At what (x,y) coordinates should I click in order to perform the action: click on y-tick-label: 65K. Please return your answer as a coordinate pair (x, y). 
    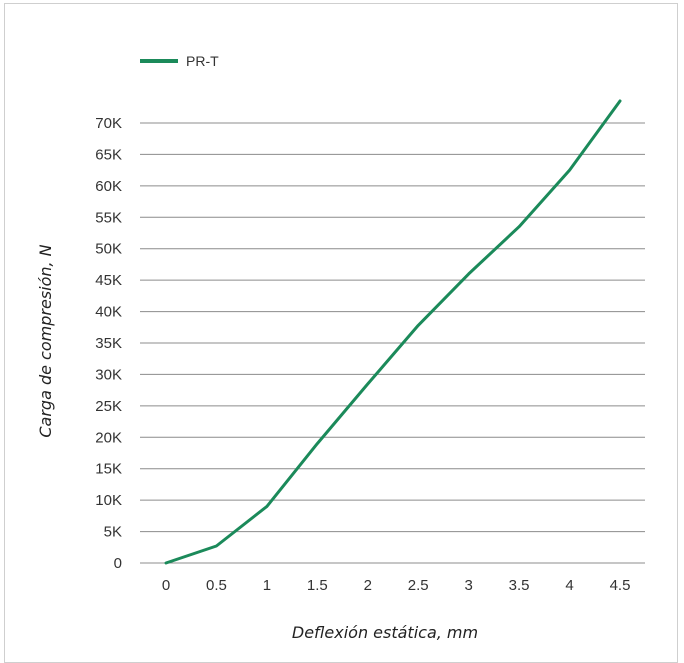
    Looking at the image, I should click on (108, 154).